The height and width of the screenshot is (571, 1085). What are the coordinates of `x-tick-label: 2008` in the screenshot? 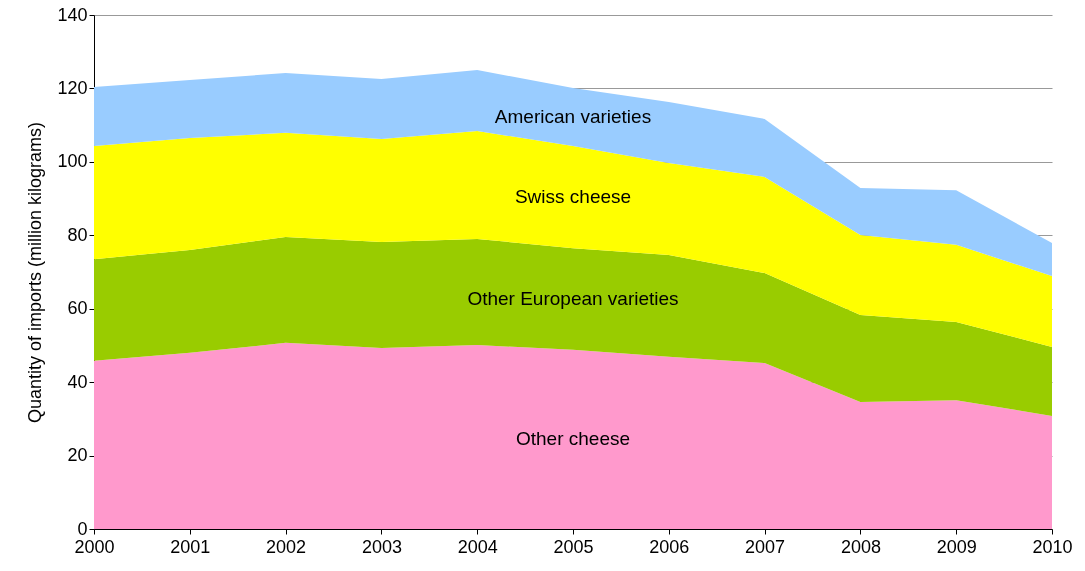 It's located at (860, 546).